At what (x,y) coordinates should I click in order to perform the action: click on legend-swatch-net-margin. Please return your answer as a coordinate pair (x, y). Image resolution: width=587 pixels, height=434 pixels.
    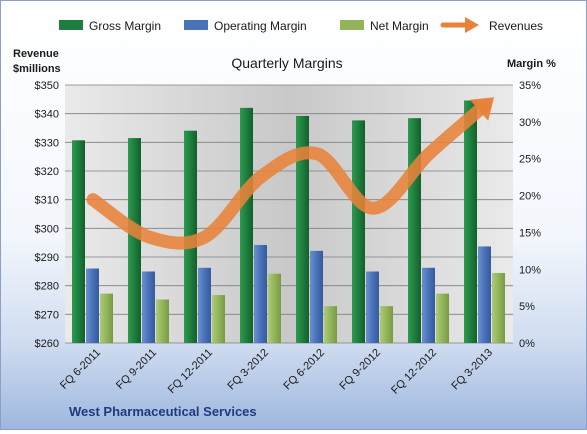
    Looking at the image, I should click on (352, 25).